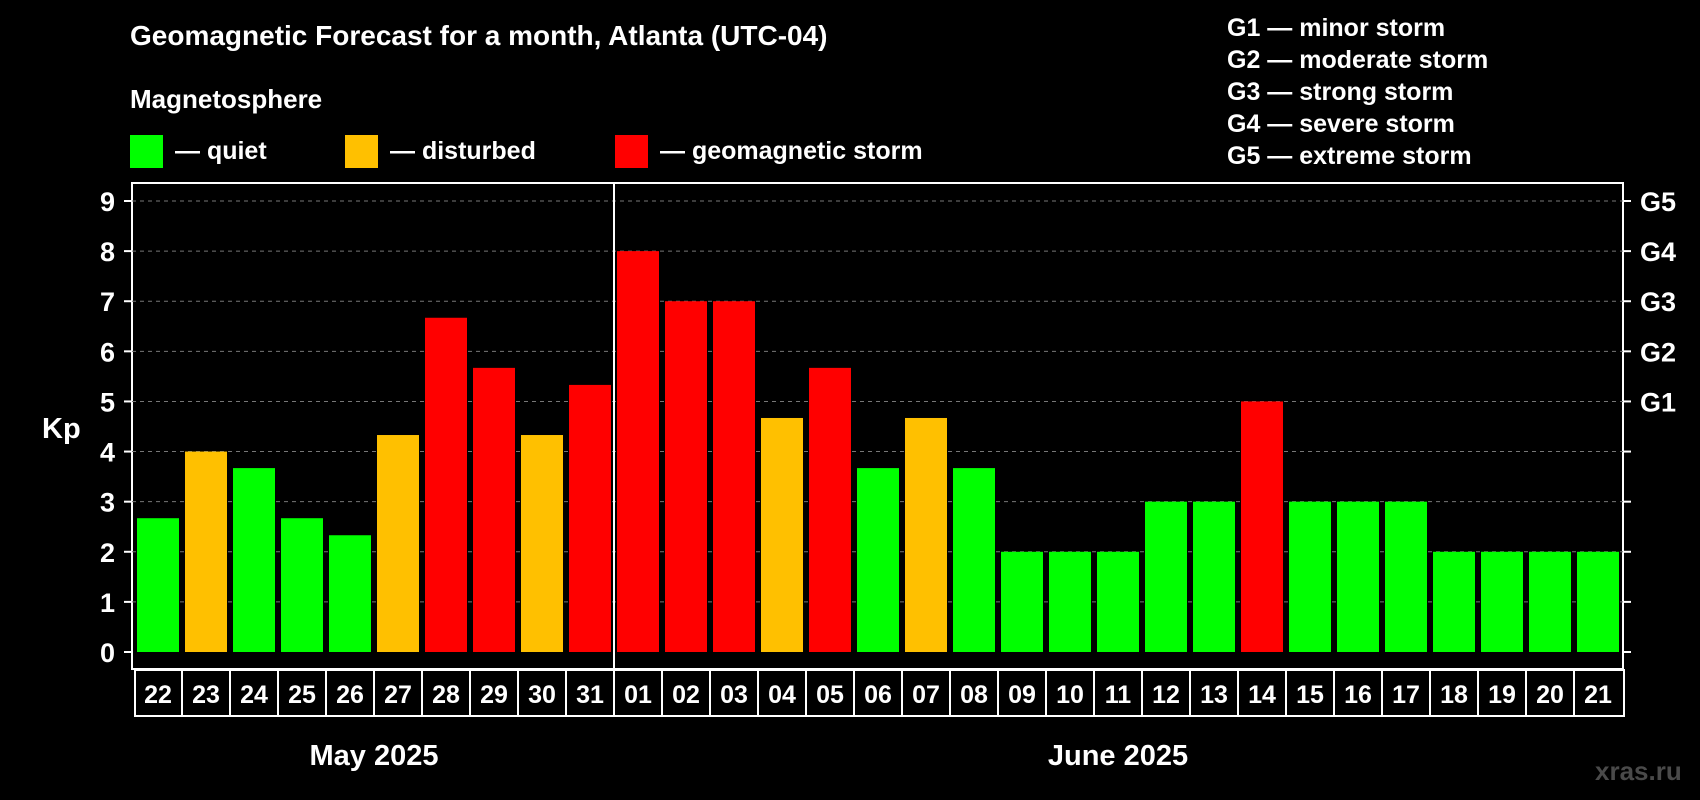 This screenshot has height=800, width=1700. What do you see at coordinates (1310, 695) in the screenshot?
I see `x-tick-label-15: 15` at bounding box center [1310, 695].